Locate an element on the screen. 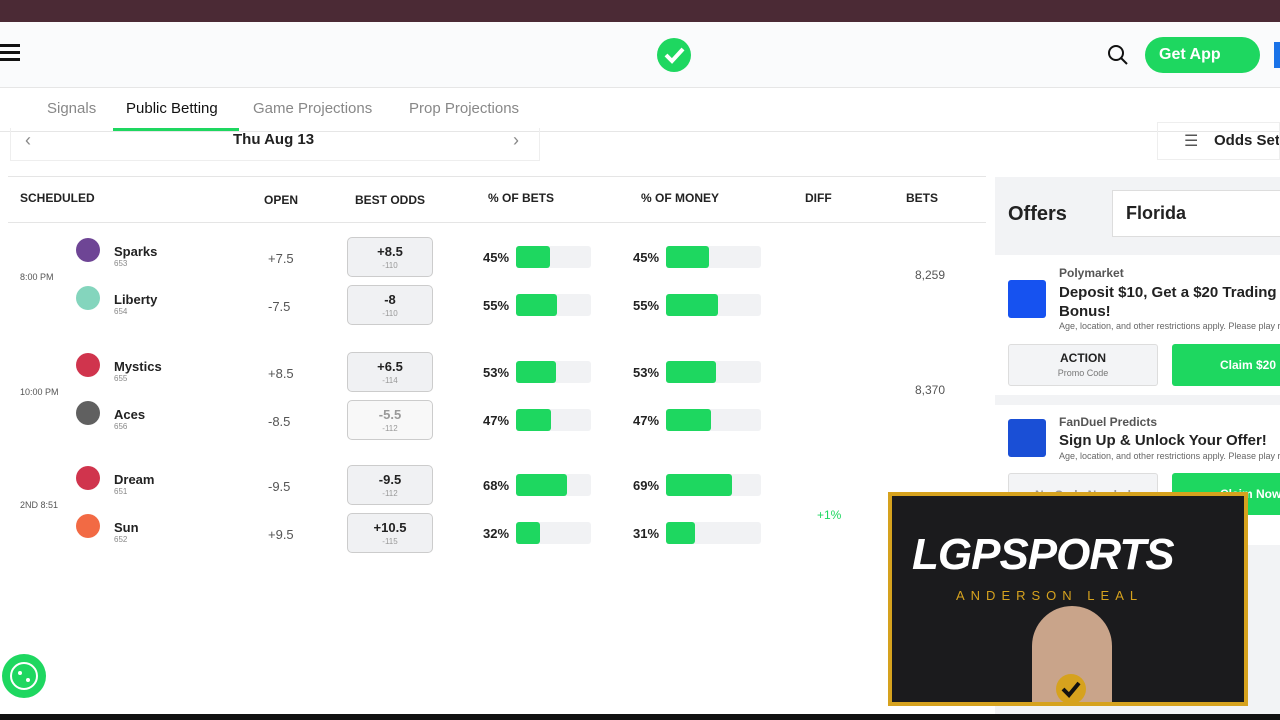 The height and width of the screenshot is (720, 1280). team-name: Dream is located at coordinates (134, 479).